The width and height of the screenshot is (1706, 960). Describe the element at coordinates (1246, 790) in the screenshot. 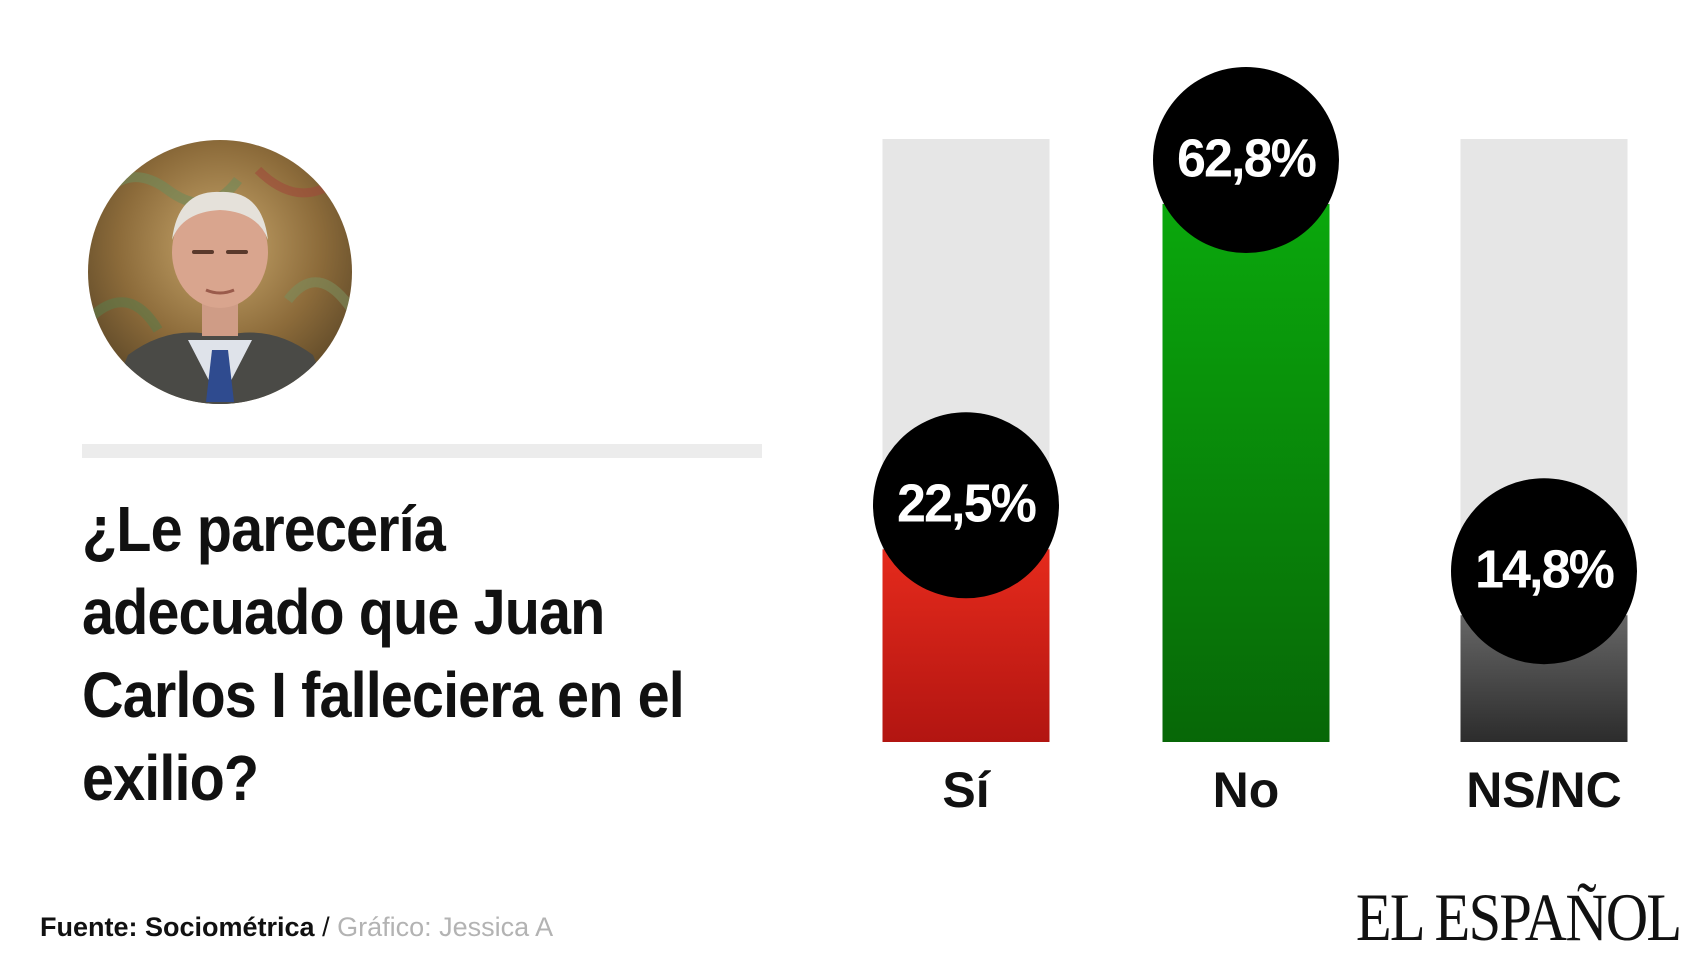

I see `category-label-no: No` at that location.